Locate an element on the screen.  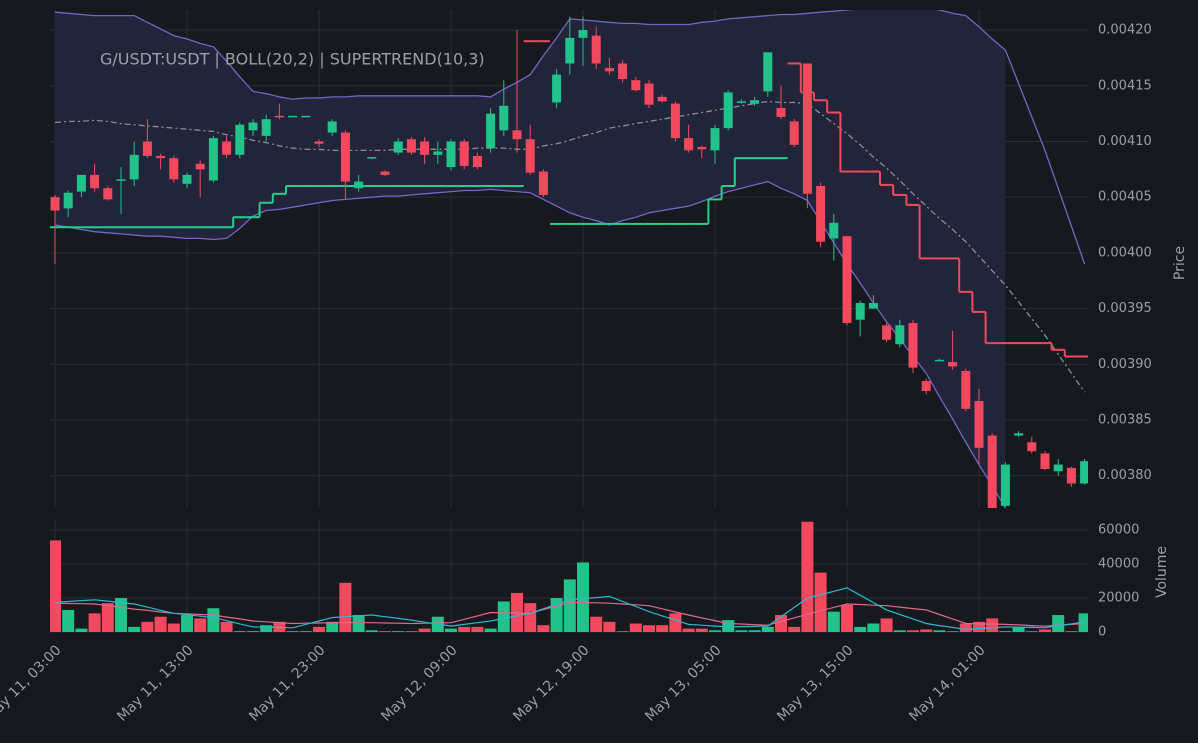
price-axis-label: Price is located at coordinates (1180, 263).